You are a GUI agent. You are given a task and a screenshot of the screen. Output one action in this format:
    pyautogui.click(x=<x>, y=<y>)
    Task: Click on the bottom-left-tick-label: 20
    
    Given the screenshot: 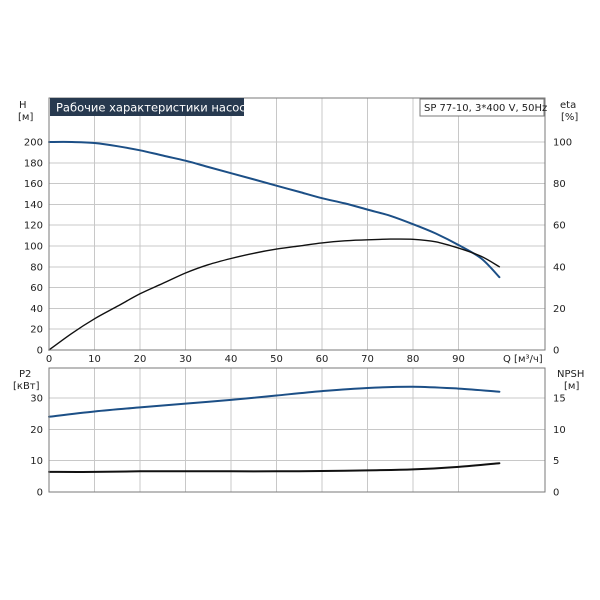 What is the action you would take?
    pyautogui.click(x=36, y=430)
    